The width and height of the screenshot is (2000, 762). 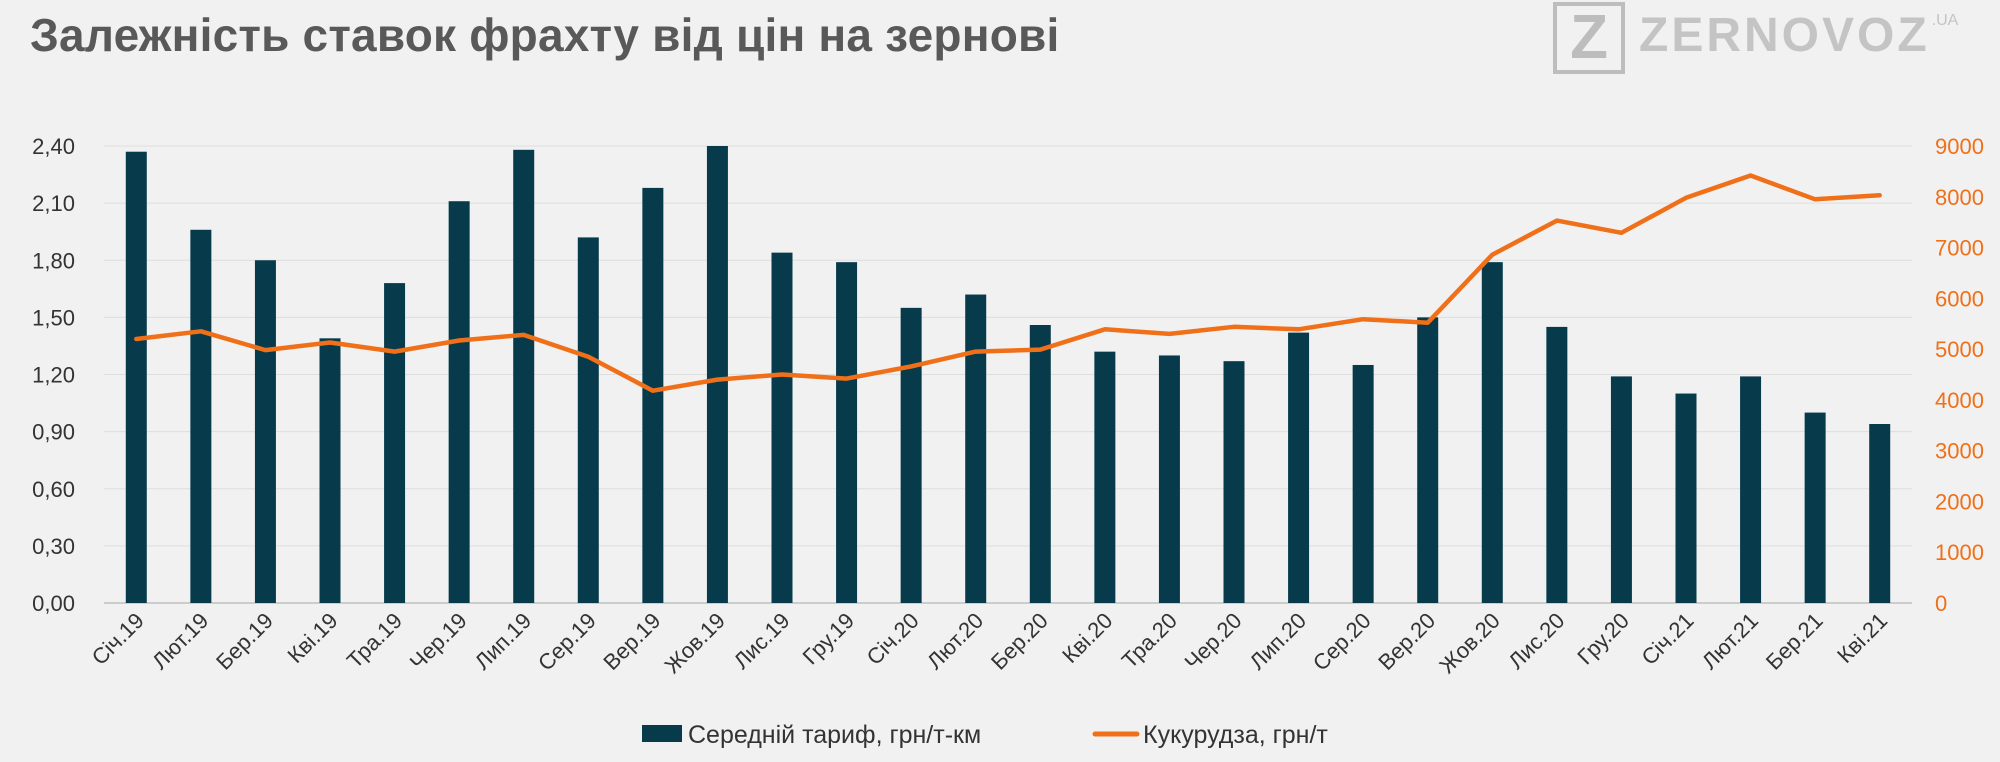 I want to click on x-tick-label: Лис.20, so click(x=1536, y=641).